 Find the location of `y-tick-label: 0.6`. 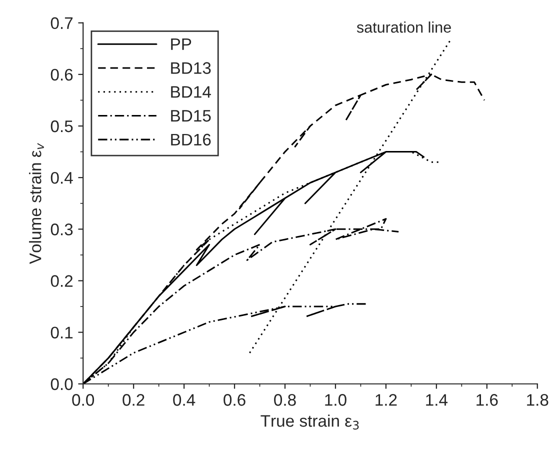

y-tick-label: 0.6 is located at coordinates (61, 74).